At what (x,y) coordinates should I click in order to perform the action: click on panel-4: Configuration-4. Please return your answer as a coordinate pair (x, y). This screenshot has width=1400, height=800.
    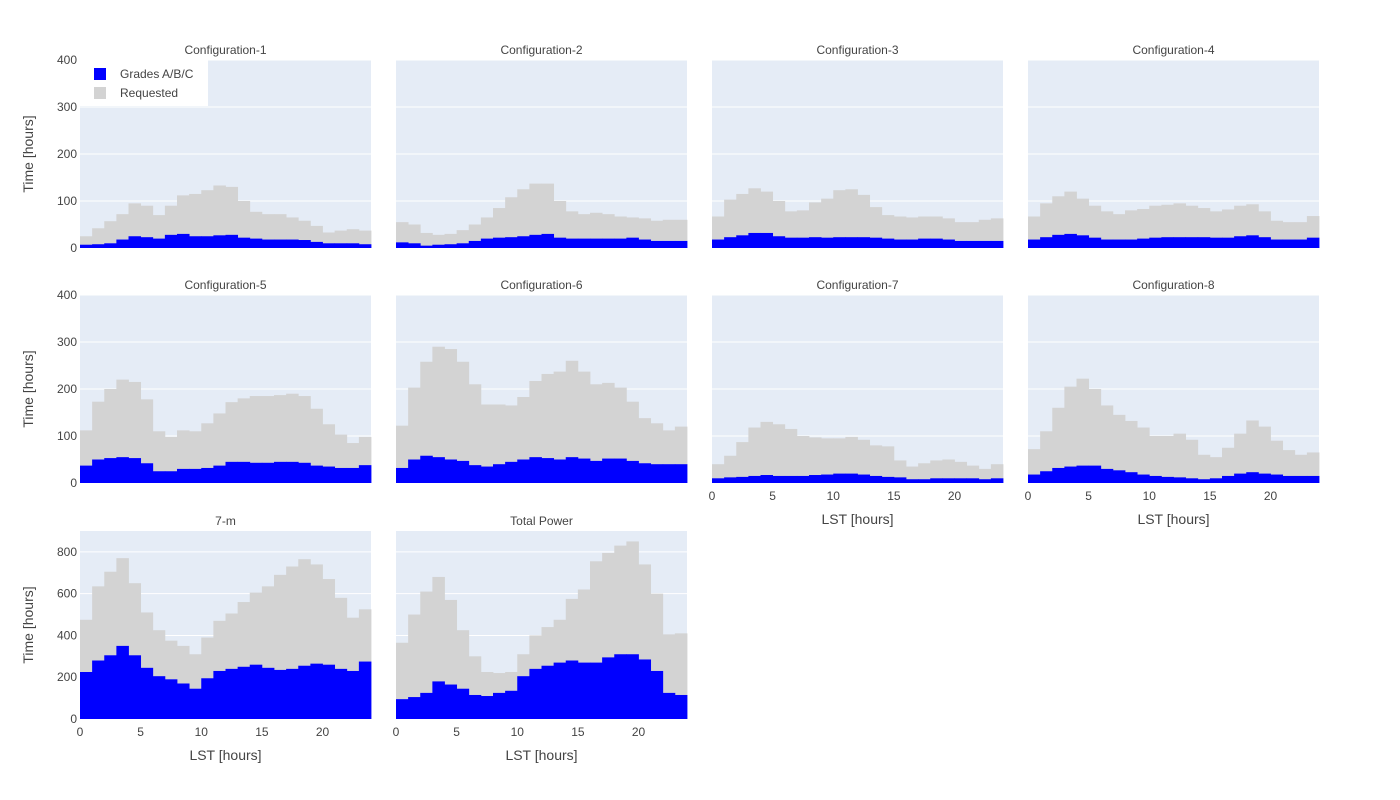
    Looking at the image, I should click on (1174, 145).